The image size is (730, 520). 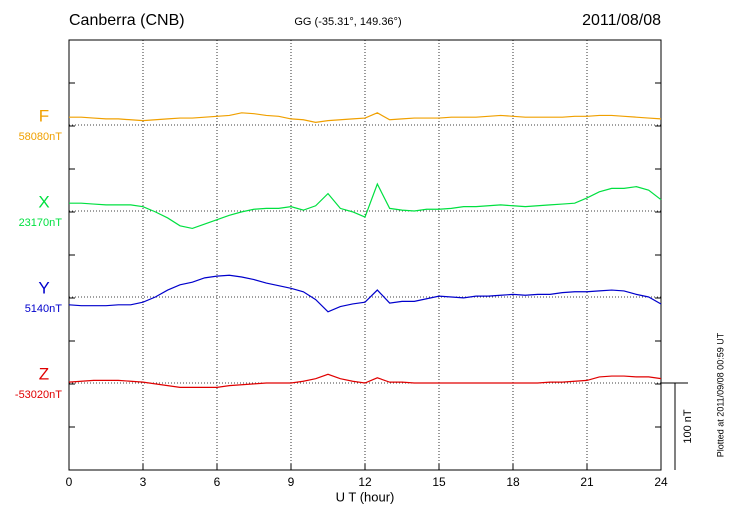 I want to click on series-base: 23170nT, so click(x=41, y=223).